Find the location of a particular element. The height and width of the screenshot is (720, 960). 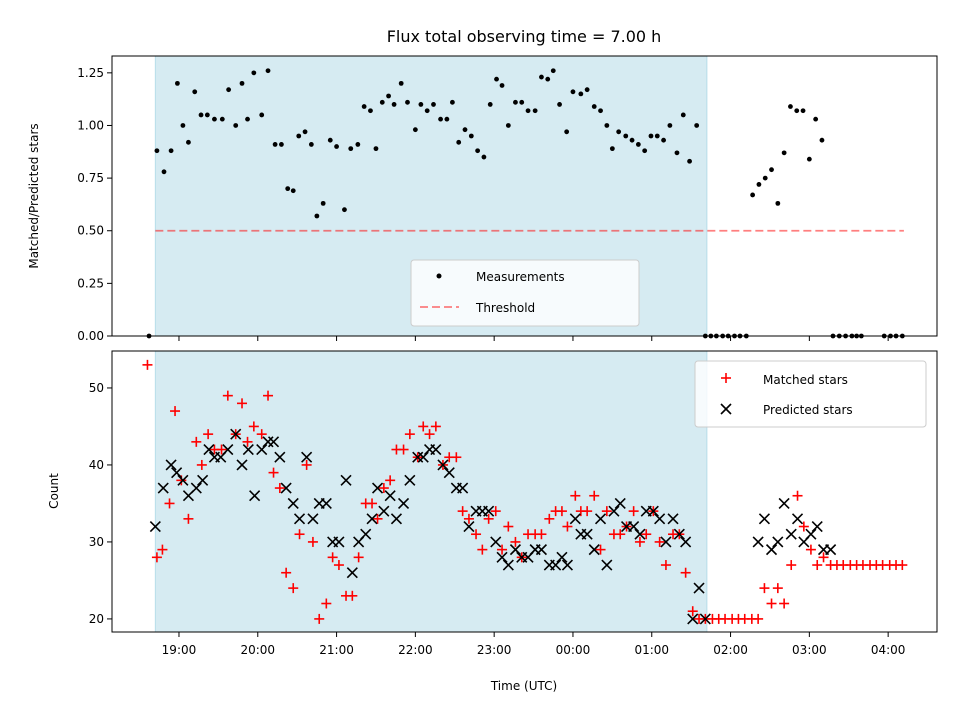

count-ytick-label: 20 is located at coordinates (96, 619).